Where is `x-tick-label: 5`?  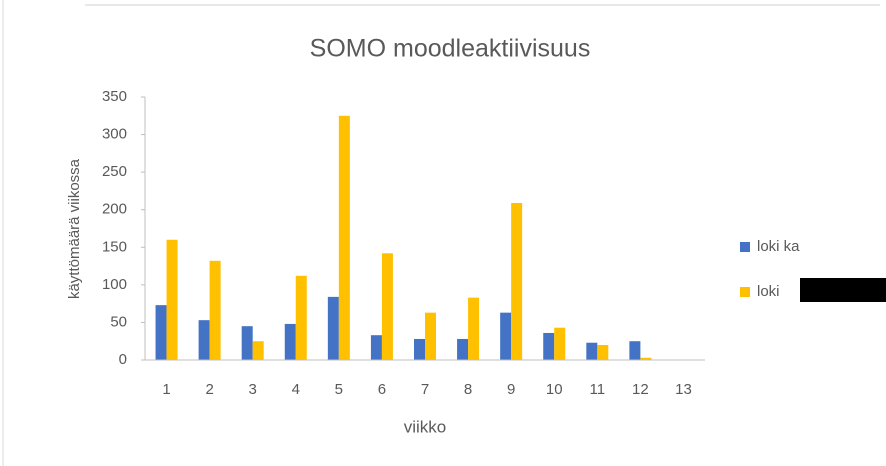 x-tick-label: 5 is located at coordinates (339, 389).